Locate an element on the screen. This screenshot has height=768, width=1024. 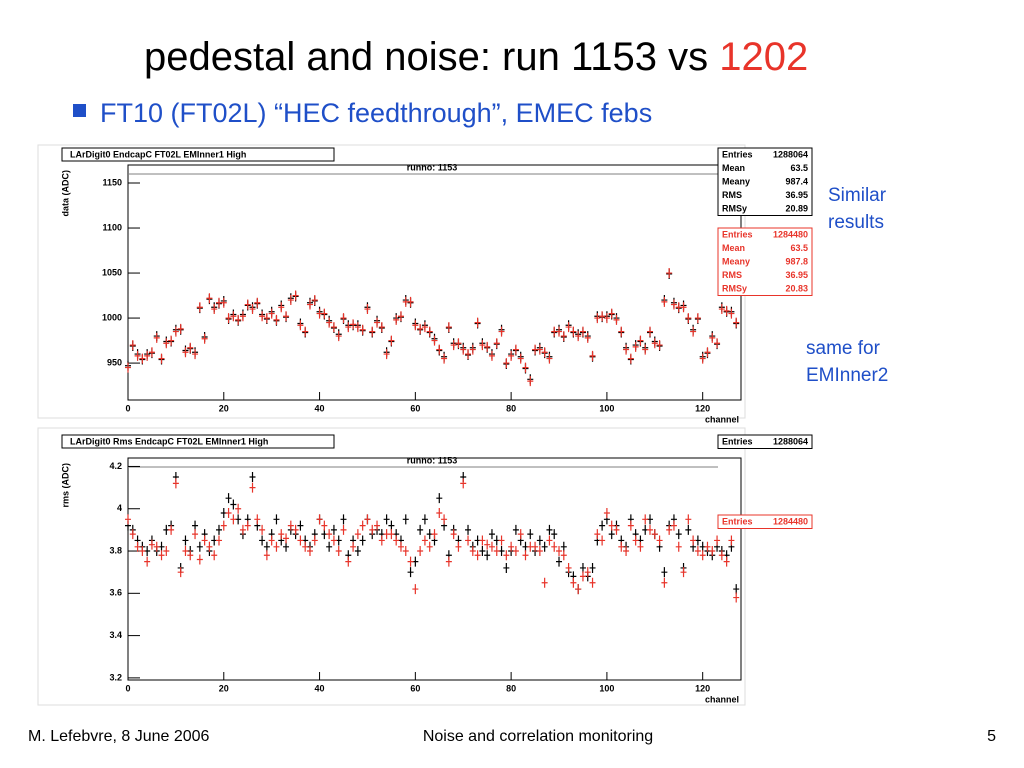
y-tick-label: 3.2 is located at coordinates (115, 677).